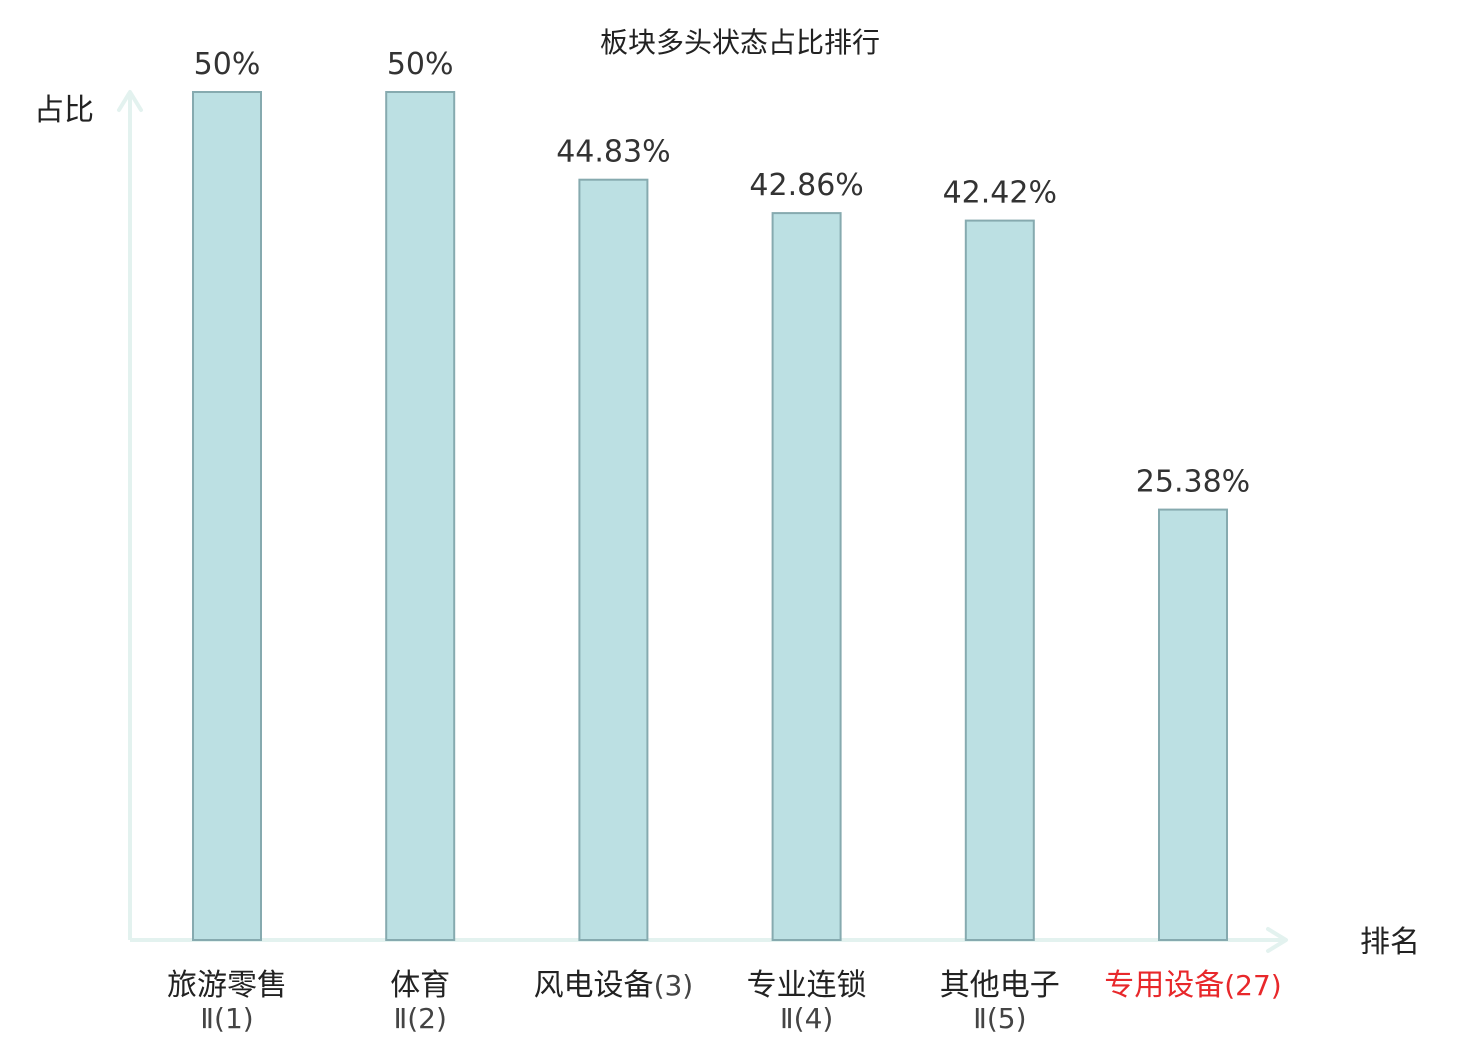 The image size is (1480, 1040). I want to click on x-axis-label: 排名, so click(1390, 942).